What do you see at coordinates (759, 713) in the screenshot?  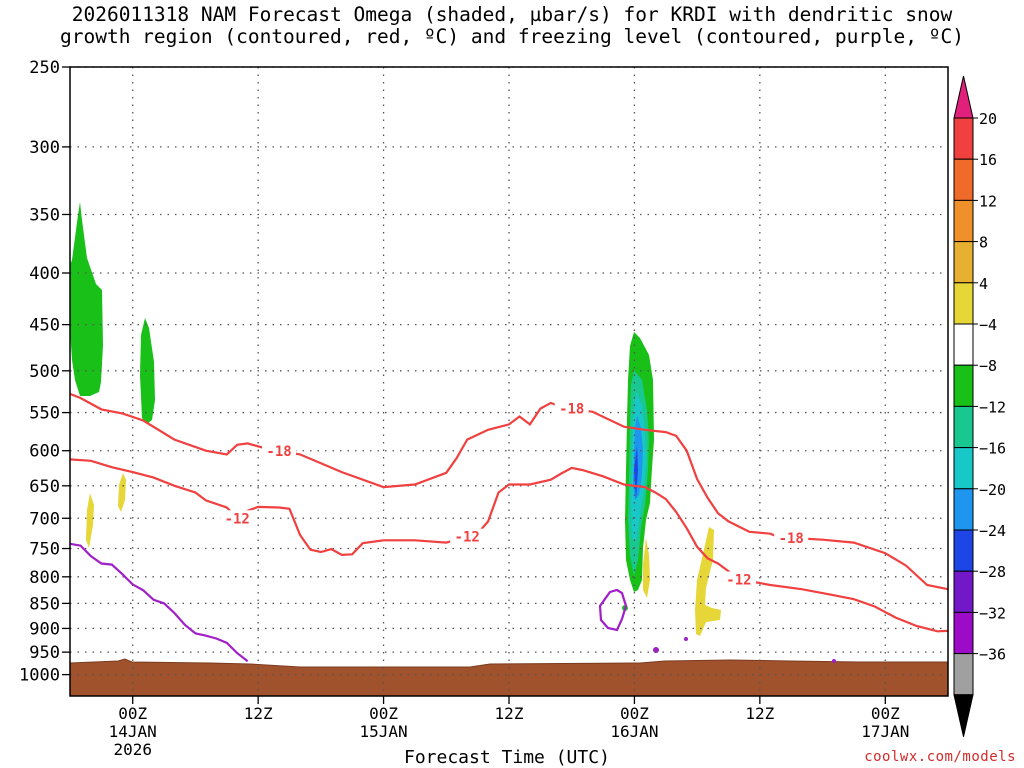 I see `x-tick-label-5: 12Z` at bounding box center [759, 713].